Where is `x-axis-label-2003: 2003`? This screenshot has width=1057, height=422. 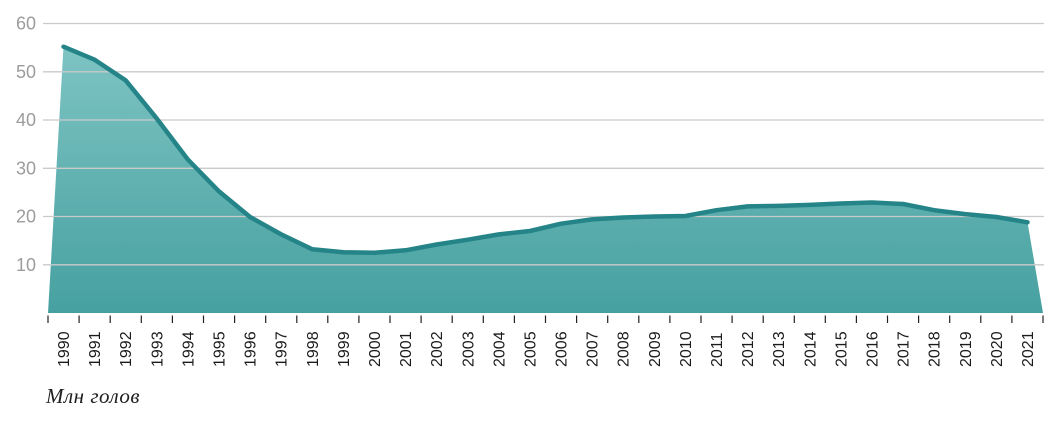
x-axis-label-2003: 2003 is located at coordinates (468, 349).